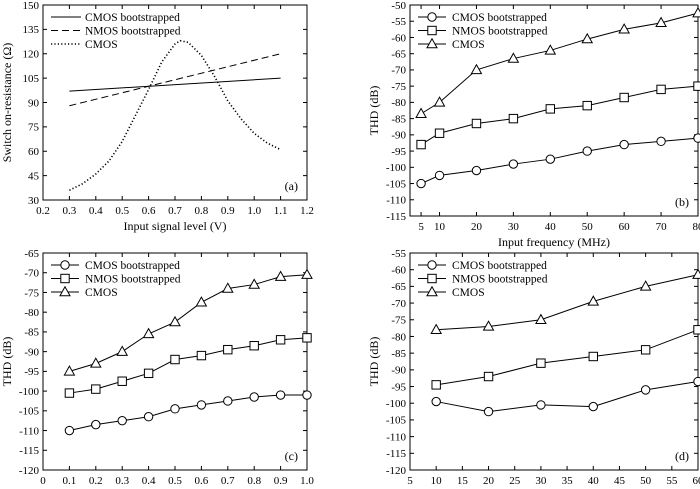 This screenshot has width=700, height=489. What do you see at coordinates (398, 270) in the screenshot?
I see `y-tick-label: -60` at bounding box center [398, 270].